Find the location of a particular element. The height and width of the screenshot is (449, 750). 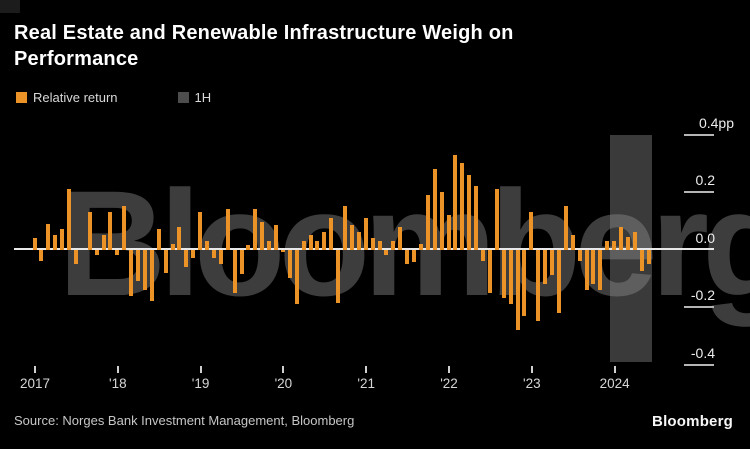

x-axis-label: '21 is located at coordinates (366, 383).